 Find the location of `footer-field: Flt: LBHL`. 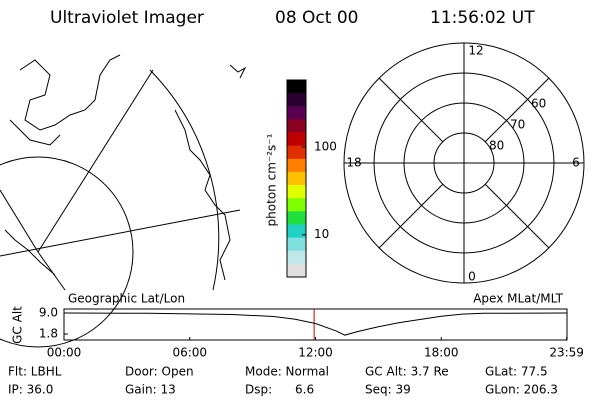

footer-field: Flt: LBHL is located at coordinates (35, 372).